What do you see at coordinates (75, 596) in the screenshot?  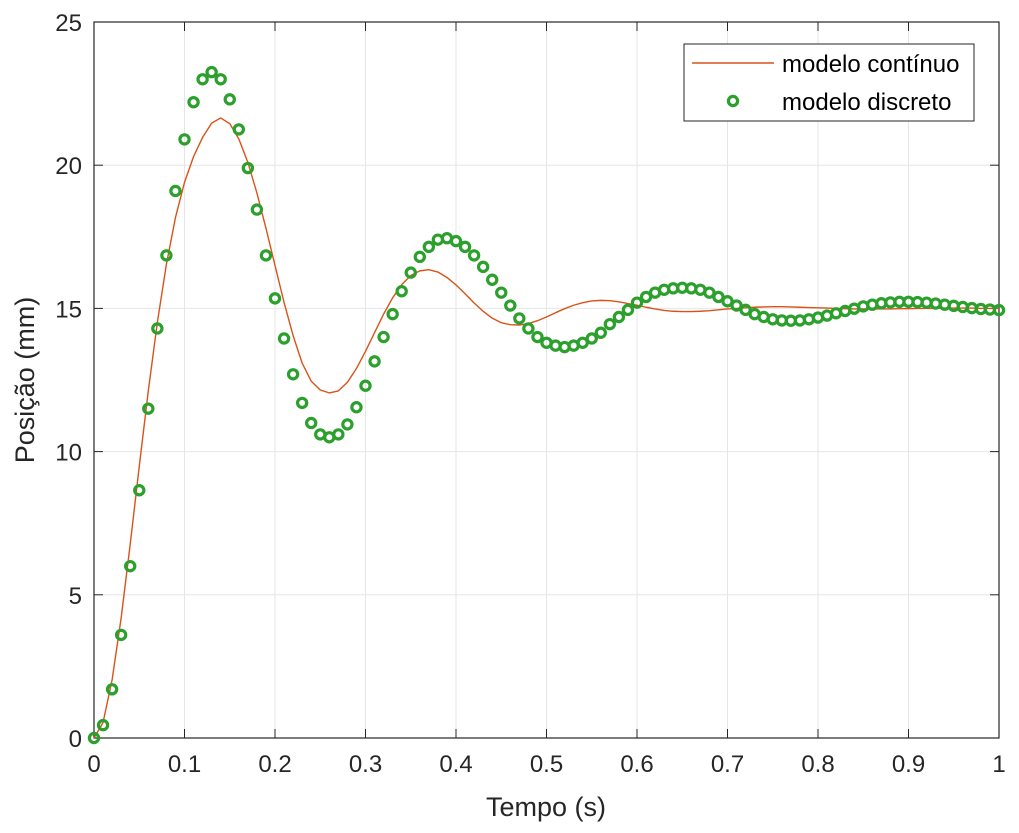 I see `y-tick-label: 5` at bounding box center [75, 596].